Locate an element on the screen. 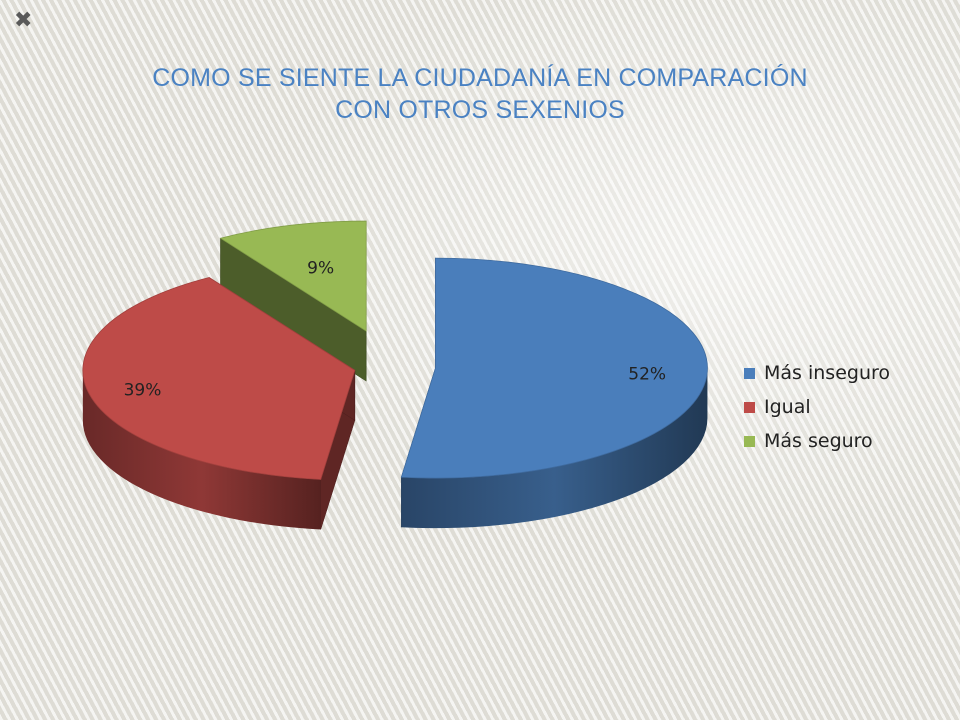 The height and width of the screenshot is (720, 960). legend-label: Igual is located at coordinates (787, 407).